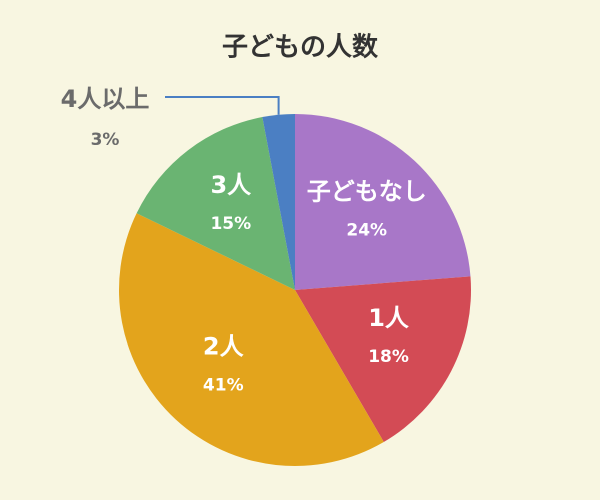 The image size is (600, 500). Describe the element at coordinates (105, 140) in the screenshot. I see `value-label: 3%` at that location.